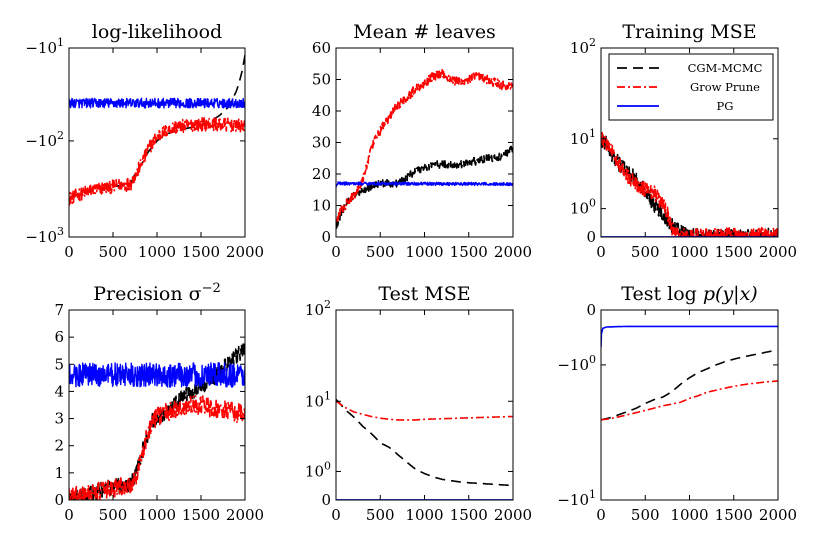 The image size is (822, 548). Describe the element at coordinates (321, 143) in the screenshot. I see `y-tick-label: 30` at that location.